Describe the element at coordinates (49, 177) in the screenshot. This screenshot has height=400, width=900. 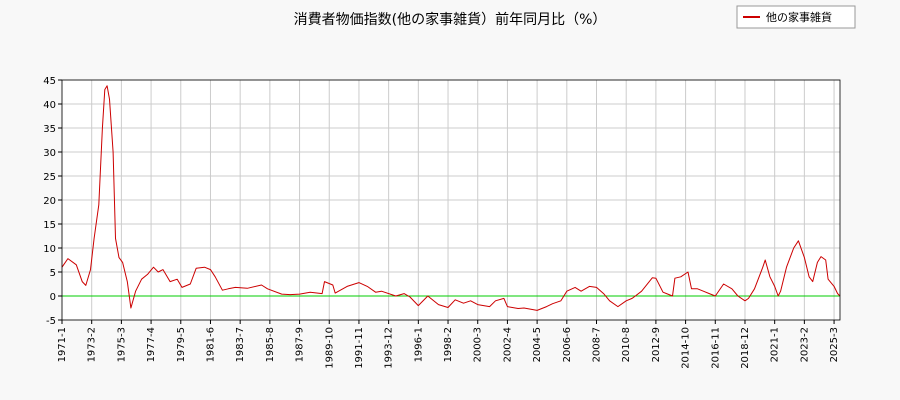
I see `y-tick-label: 25` at that location.